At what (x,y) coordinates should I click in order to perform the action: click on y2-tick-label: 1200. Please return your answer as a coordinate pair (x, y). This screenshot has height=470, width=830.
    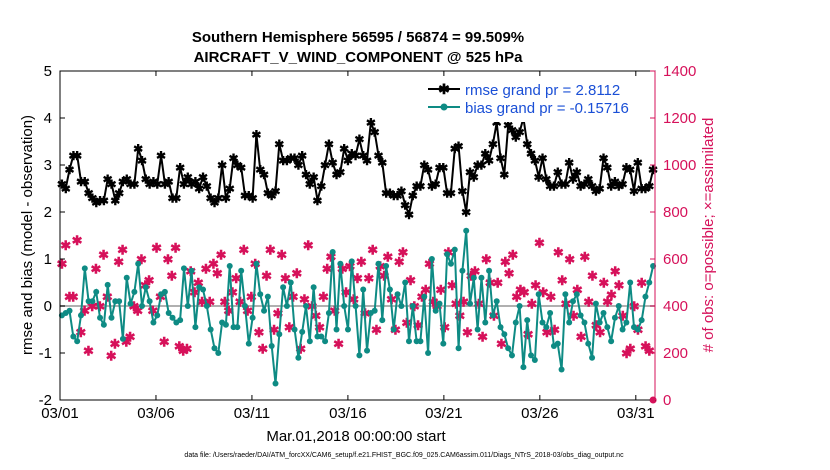
    Looking at the image, I should click on (679, 118).